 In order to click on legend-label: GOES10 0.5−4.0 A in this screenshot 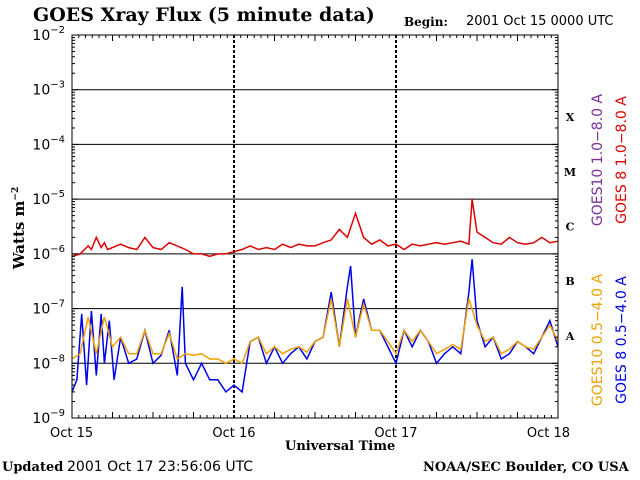, I will do `click(598, 340)`.